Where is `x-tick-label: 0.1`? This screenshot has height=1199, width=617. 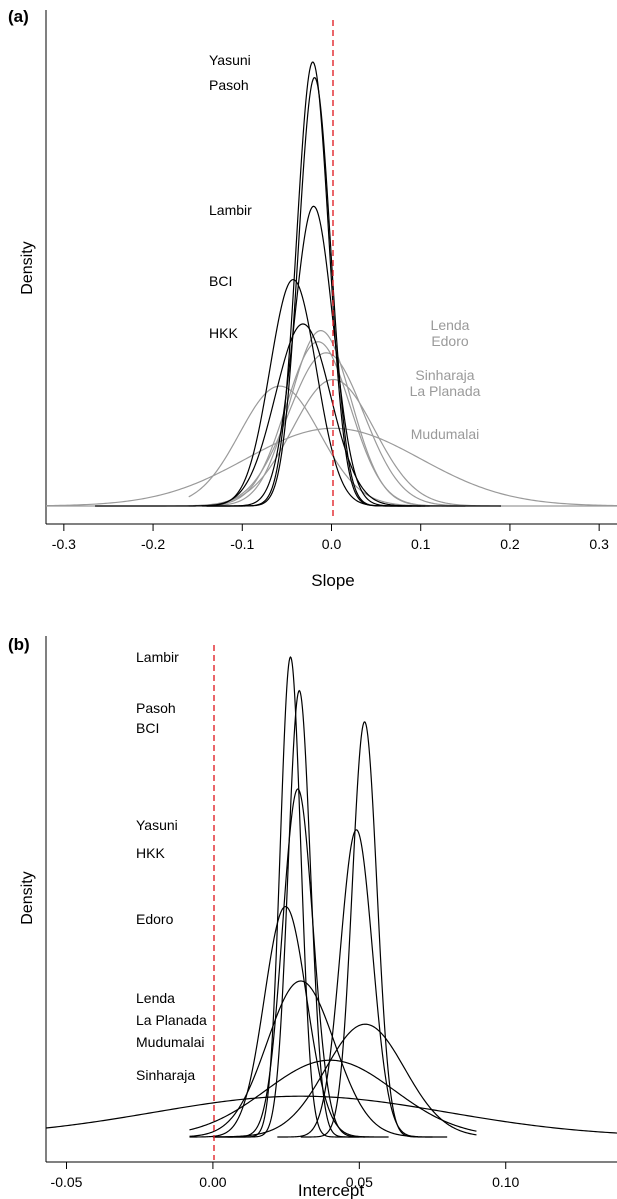
x-tick-label: 0.1 is located at coordinates (421, 544).